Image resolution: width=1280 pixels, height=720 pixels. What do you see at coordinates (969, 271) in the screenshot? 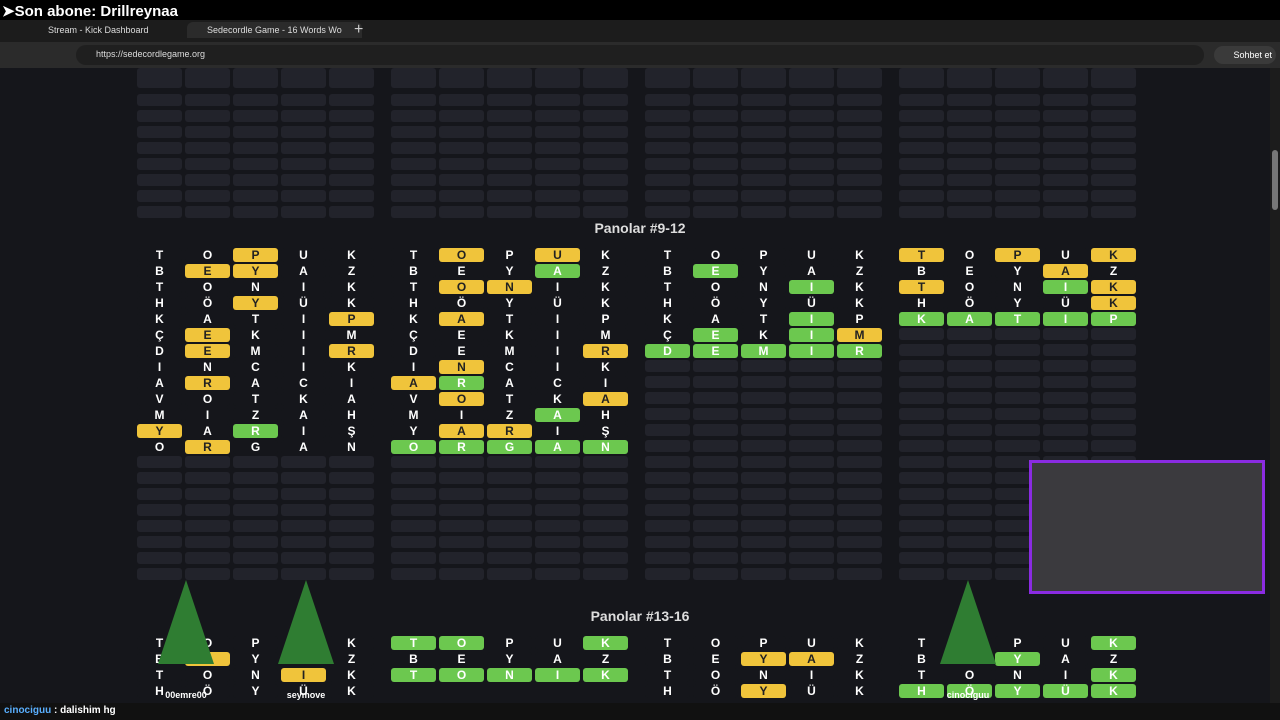
I see `letter-cell: E` at bounding box center [969, 271].